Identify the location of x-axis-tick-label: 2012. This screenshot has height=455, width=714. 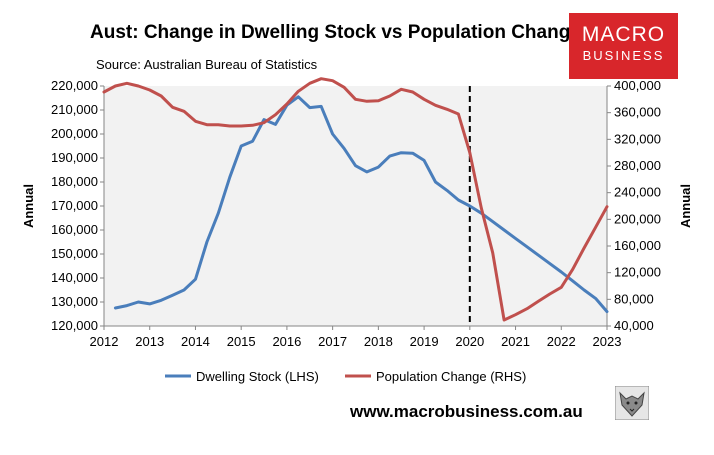
(104, 341).